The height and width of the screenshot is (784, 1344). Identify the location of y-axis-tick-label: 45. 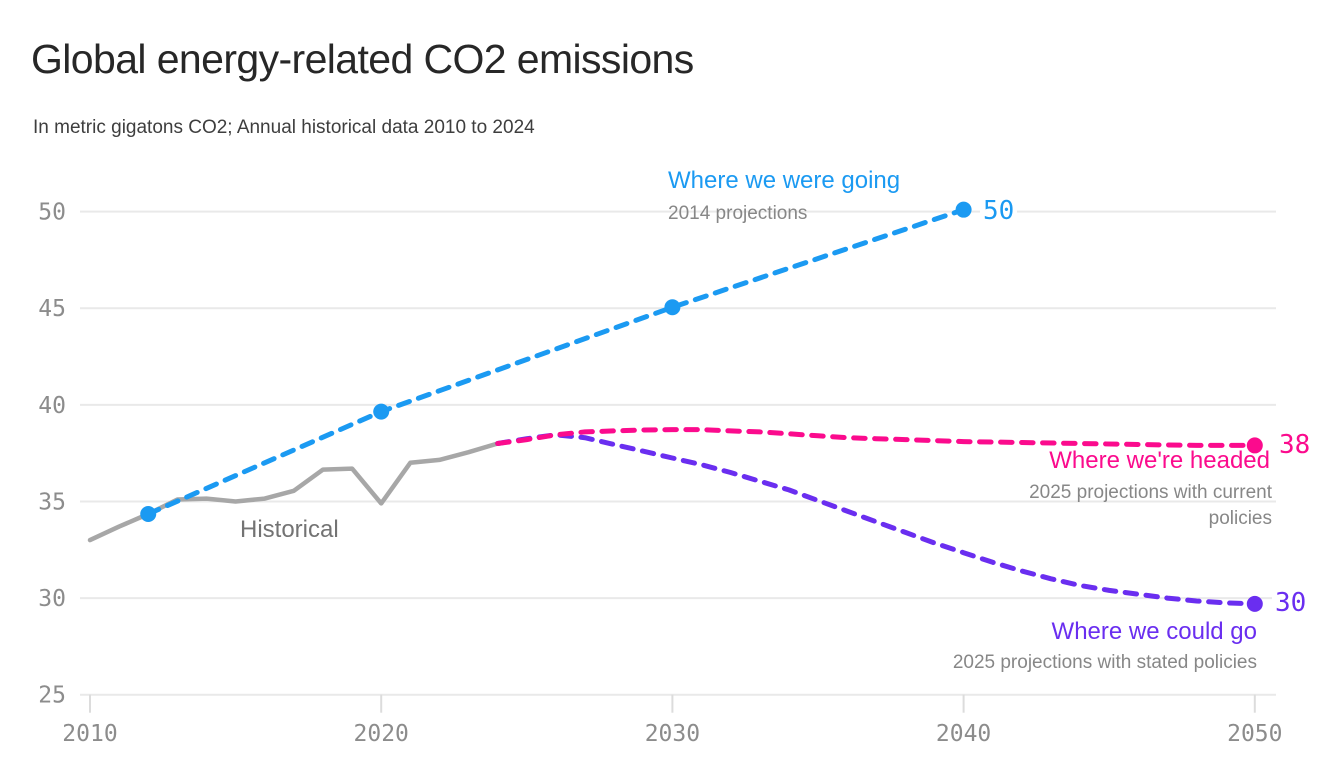
(52, 309).